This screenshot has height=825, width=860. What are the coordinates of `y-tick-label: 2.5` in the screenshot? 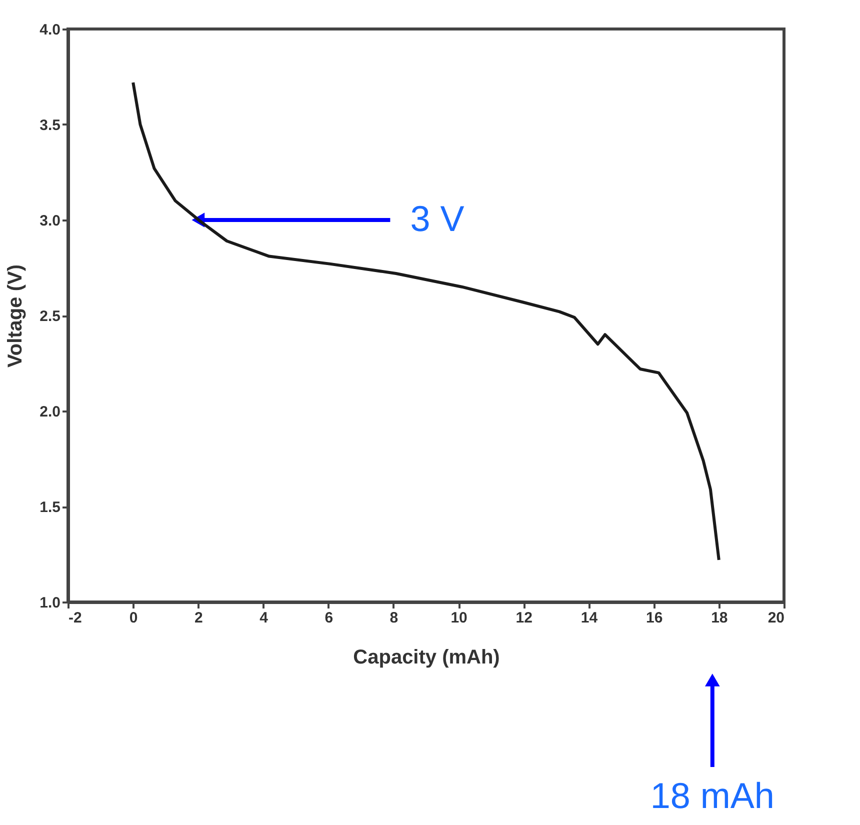 It's located at (50, 316).